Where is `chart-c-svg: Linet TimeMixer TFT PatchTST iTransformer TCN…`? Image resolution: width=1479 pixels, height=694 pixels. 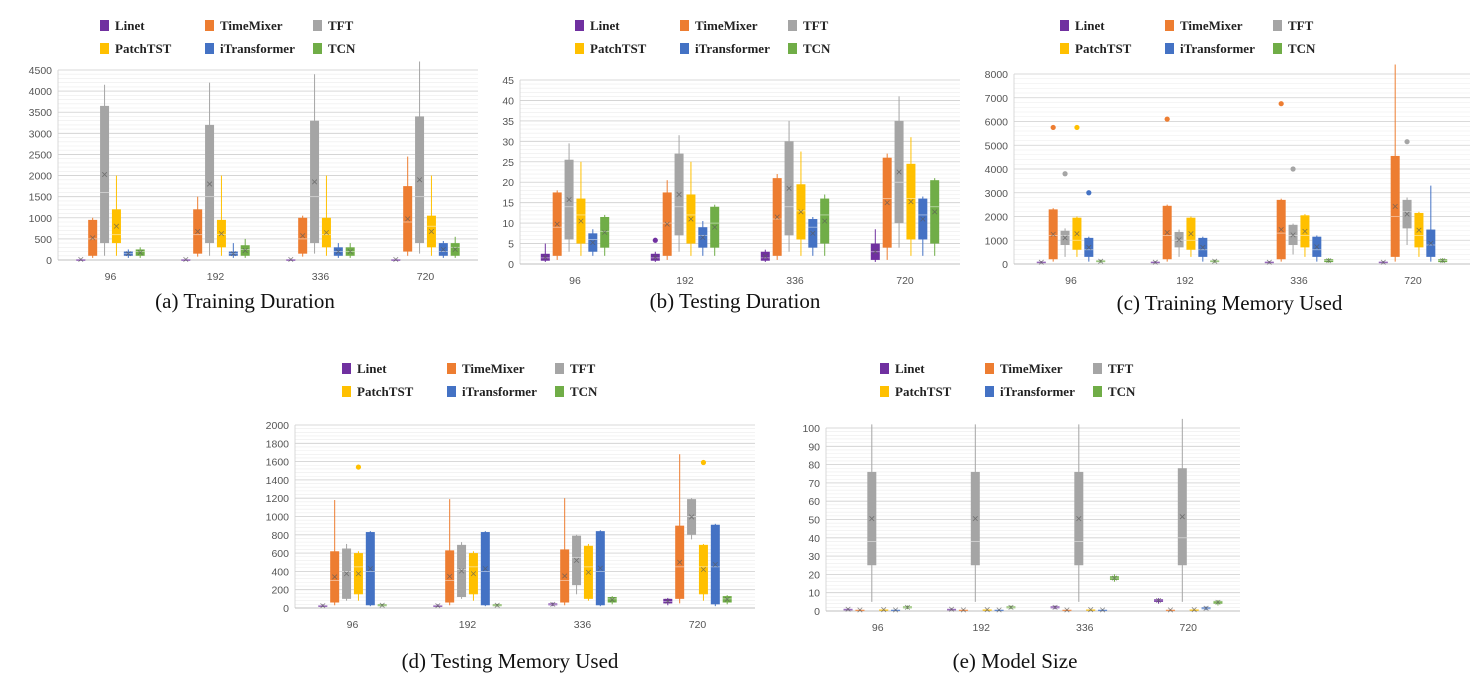
chart-c-svg: Linet TimeMixer TFT PatchTST iTransformer TCN… is located at coordinates (1227, 152).